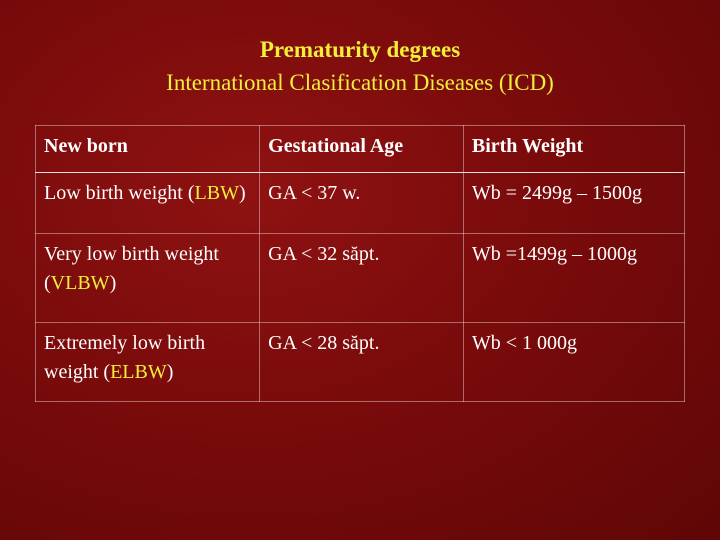 The width and height of the screenshot is (720, 540). What do you see at coordinates (360, 49) in the screenshot?
I see `title-line-1: Prematurity degrees` at bounding box center [360, 49].